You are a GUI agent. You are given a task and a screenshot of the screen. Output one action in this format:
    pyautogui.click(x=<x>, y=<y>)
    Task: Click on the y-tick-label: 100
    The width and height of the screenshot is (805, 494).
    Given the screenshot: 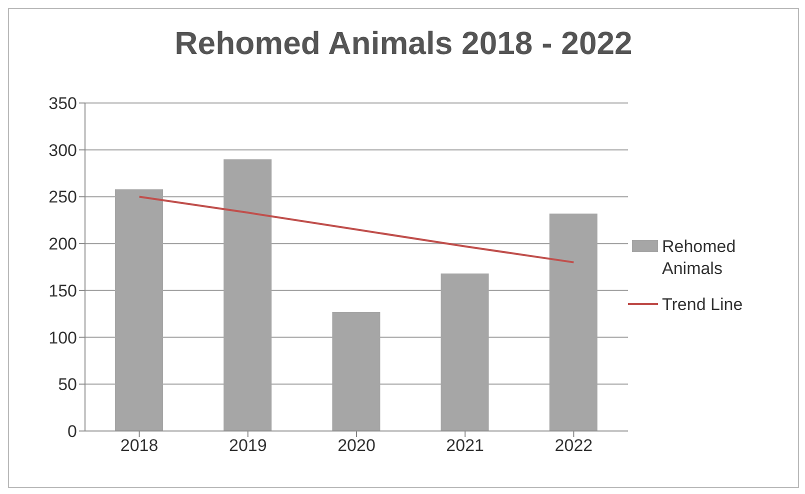 What is the action you would take?
    pyautogui.click(x=62, y=338)
    